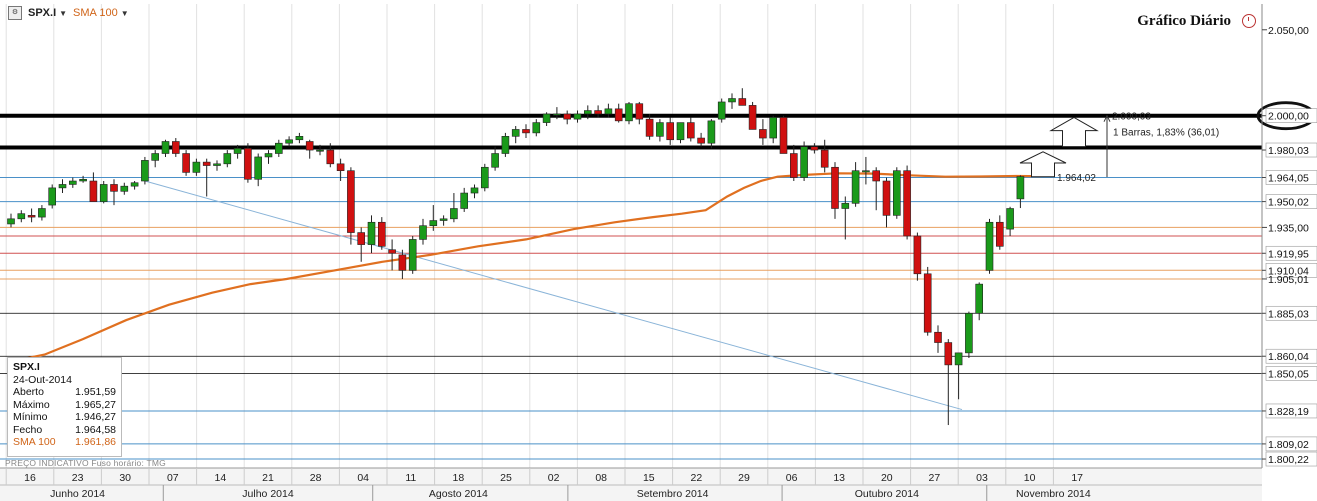 The height and width of the screenshot is (501, 1317). What do you see at coordinates (744, 478) in the screenshot?
I see `week-label: 29` at bounding box center [744, 478].